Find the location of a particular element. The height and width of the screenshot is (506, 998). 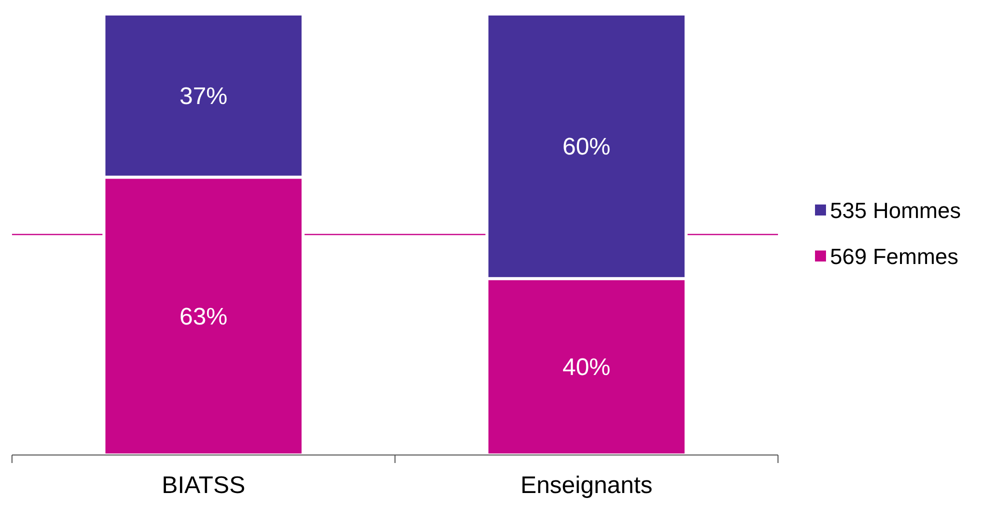

data-label: 40% is located at coordinates (586, 368).